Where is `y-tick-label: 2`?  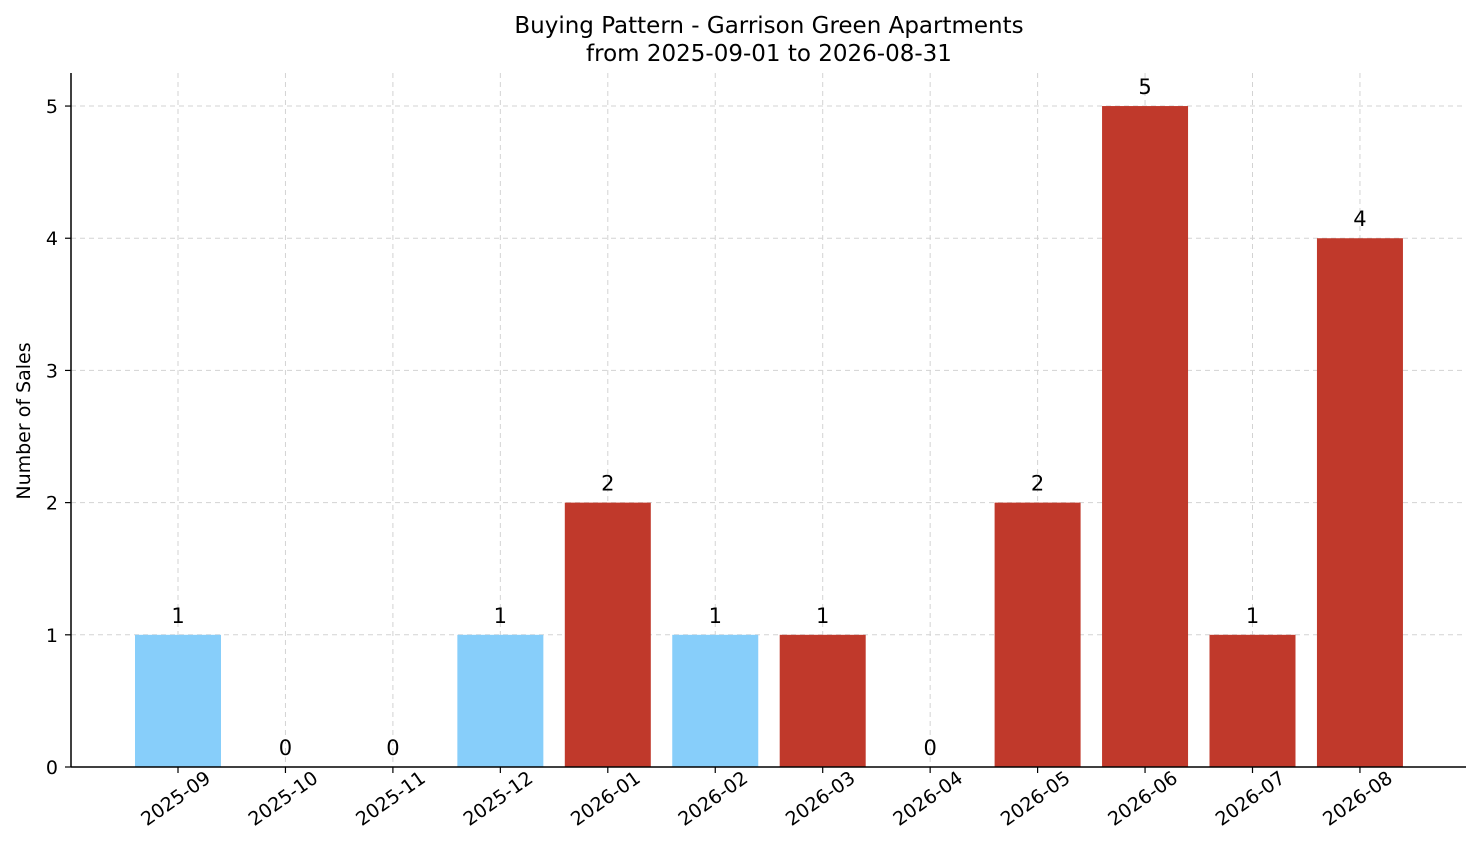
y-tick-label: 2 is located at coordinates (52, 504).